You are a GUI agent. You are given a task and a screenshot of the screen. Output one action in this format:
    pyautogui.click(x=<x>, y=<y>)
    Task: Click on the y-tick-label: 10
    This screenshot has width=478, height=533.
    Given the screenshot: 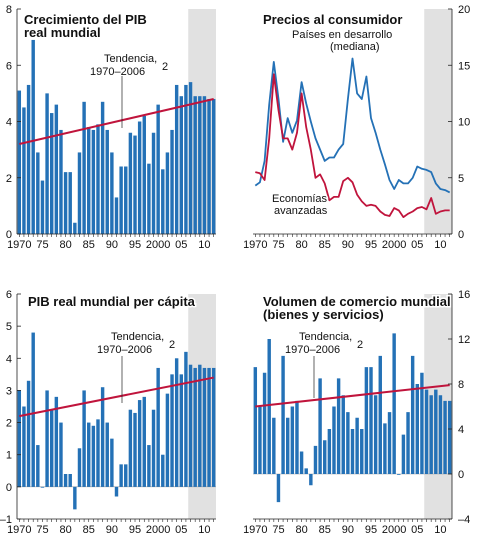 What is the action you would take?
    pyautogui.click(x=464, y=123)
    